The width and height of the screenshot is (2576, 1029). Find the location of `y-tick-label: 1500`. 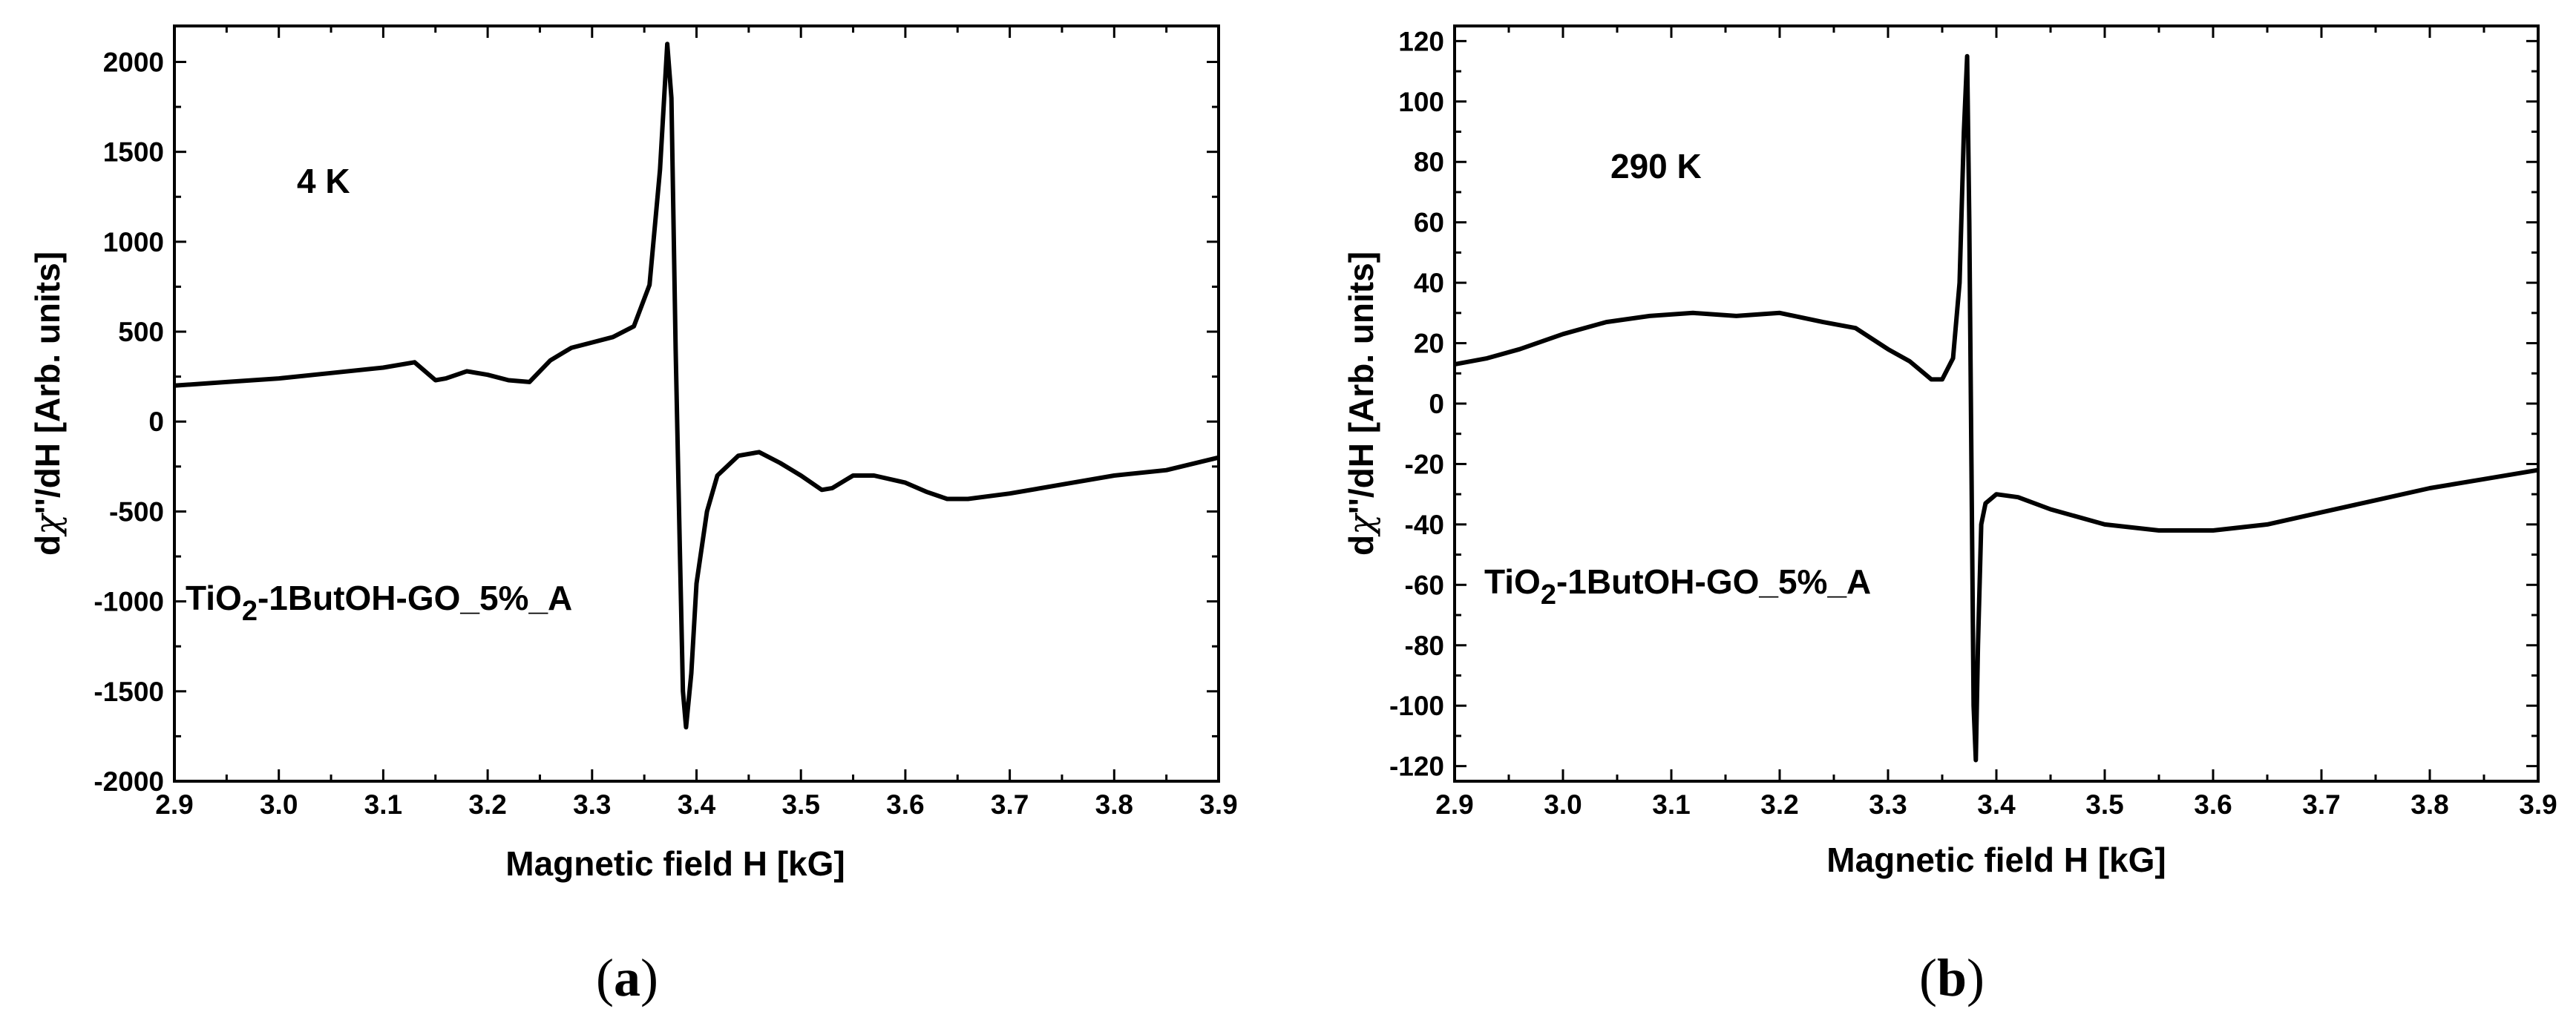

y-tick-label: 1500 is located at coordinates (133, 152).